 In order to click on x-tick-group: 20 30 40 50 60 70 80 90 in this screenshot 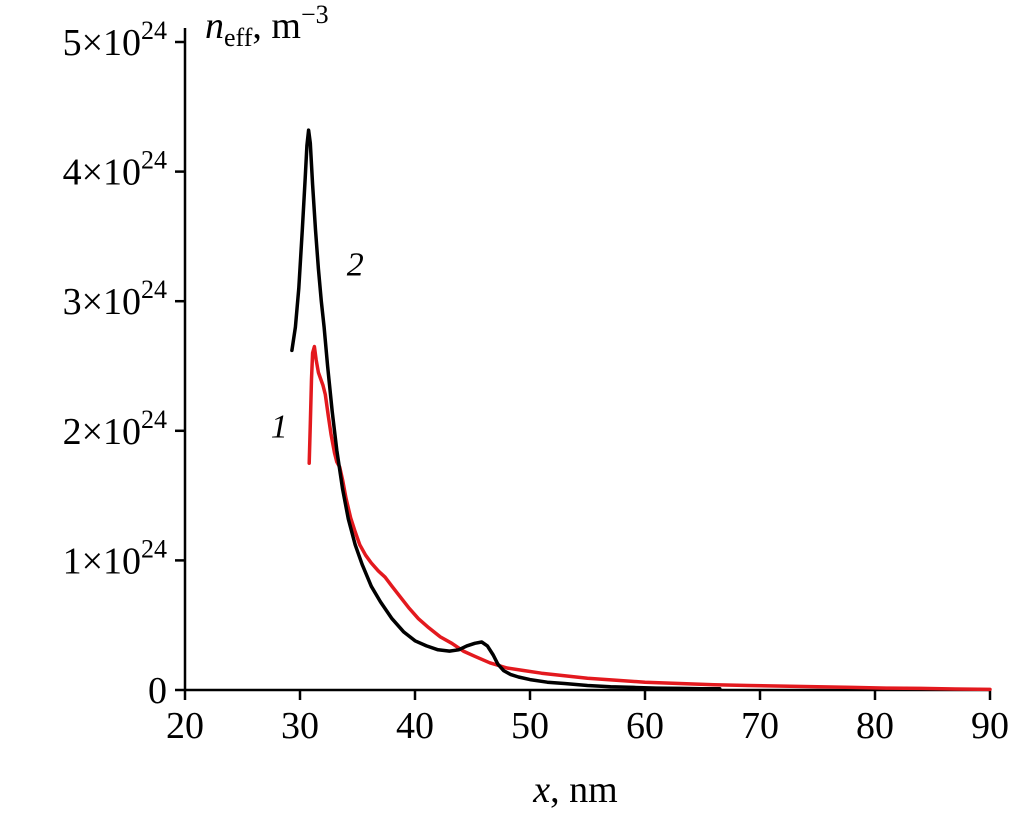, I will do `click(587, 718)`.